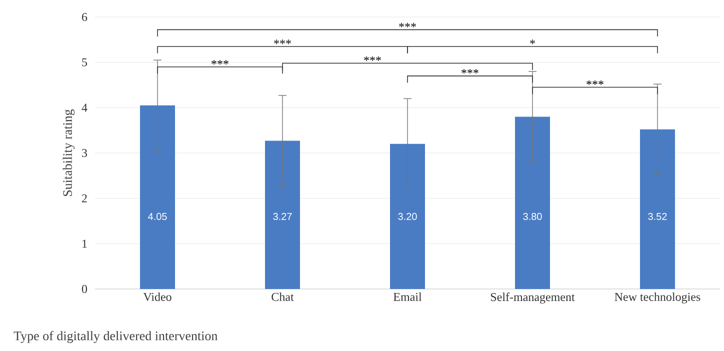 The image size is (724, 351). Describe the element at coordinates (532, 216) in the screenshot. I see `data-label: 3.80` at that location.